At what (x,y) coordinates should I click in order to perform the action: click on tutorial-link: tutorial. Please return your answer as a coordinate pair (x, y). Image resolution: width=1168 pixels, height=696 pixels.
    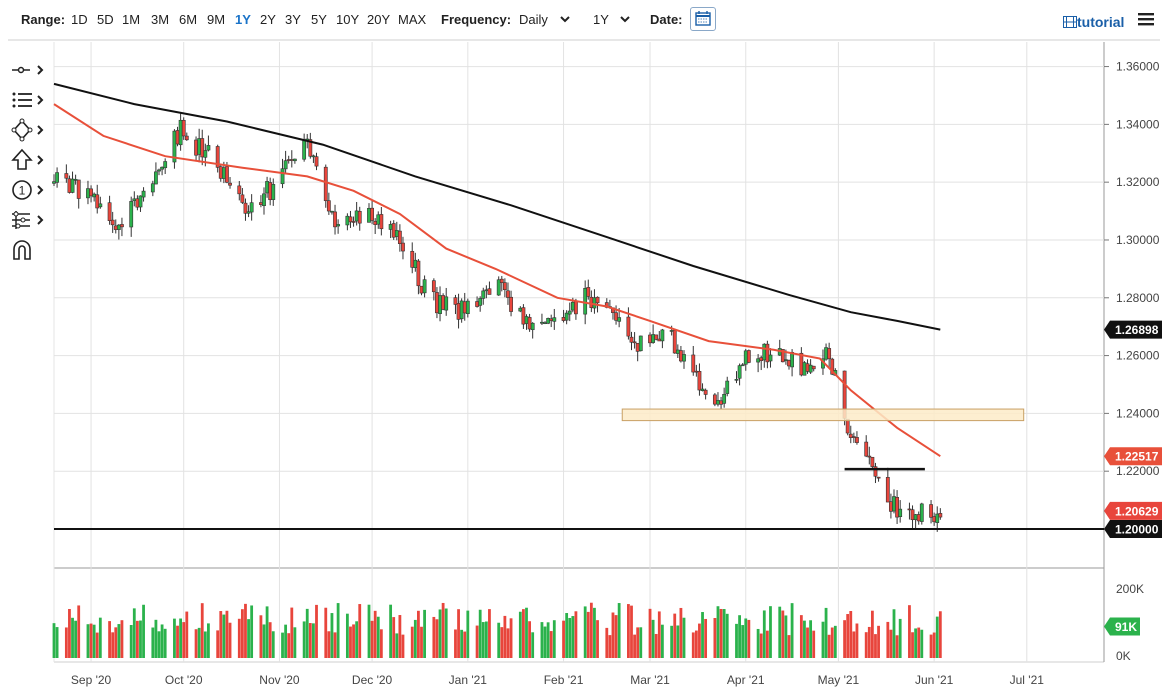
    Looking at the image, I should click on (1093, 22).